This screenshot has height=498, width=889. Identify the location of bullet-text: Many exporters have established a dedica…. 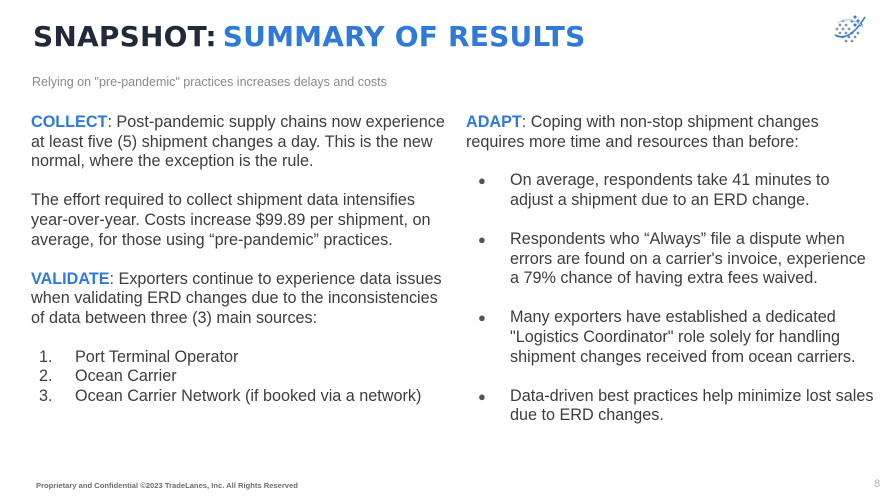
(683, 337).